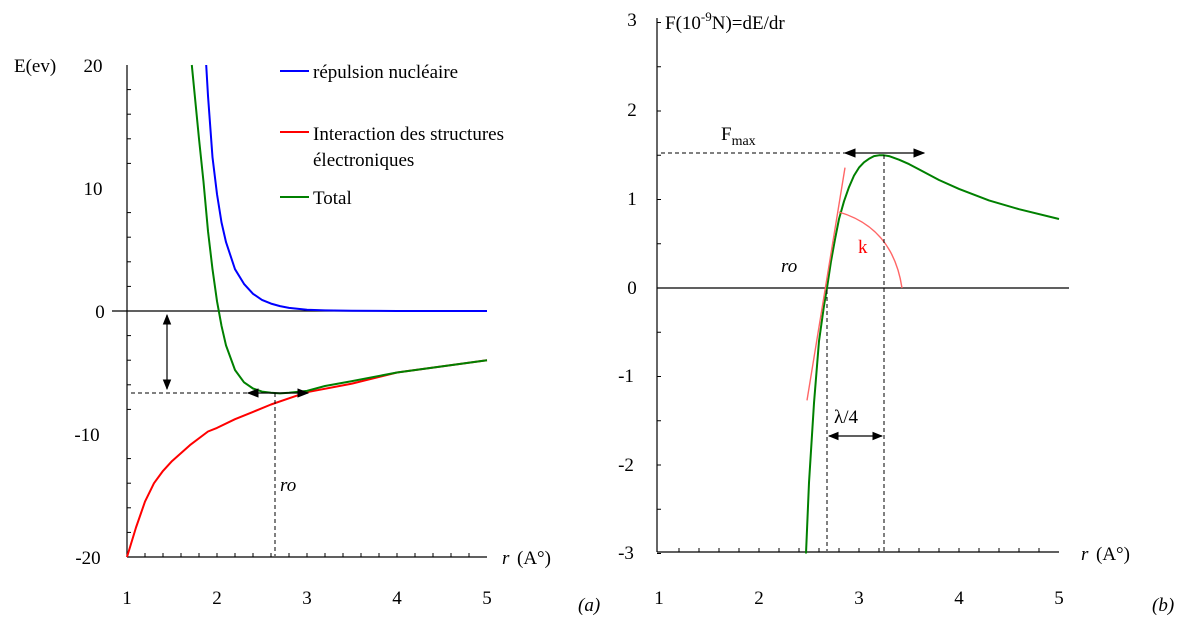  I want to click on panel-a-label: (a), so click(589, 605).